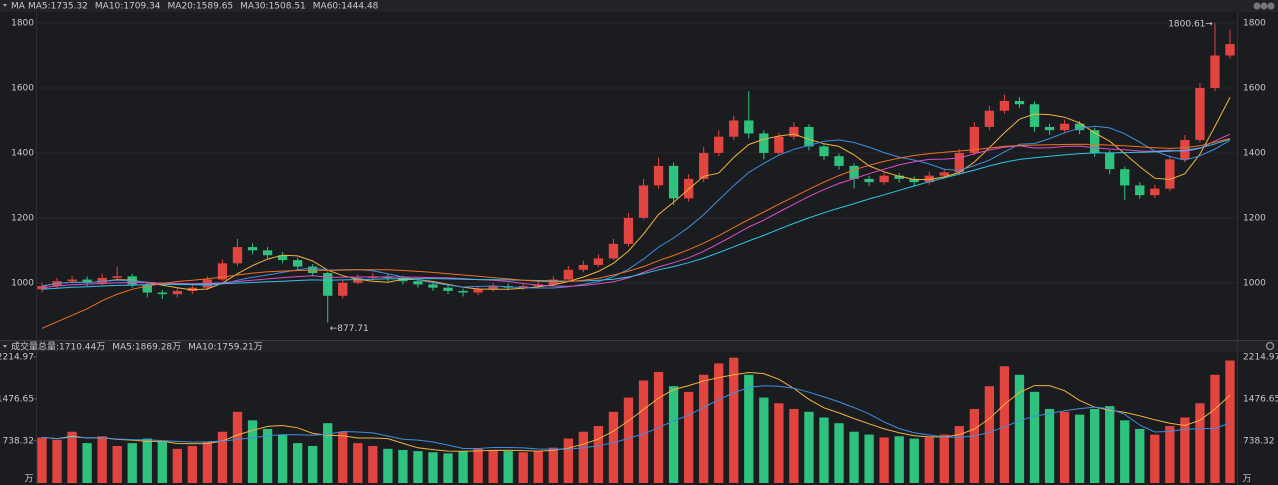 The width and height of the screenshot is (1278, 485). I want to click on legend-entry: MA30:1508.51, so click(273, 7).